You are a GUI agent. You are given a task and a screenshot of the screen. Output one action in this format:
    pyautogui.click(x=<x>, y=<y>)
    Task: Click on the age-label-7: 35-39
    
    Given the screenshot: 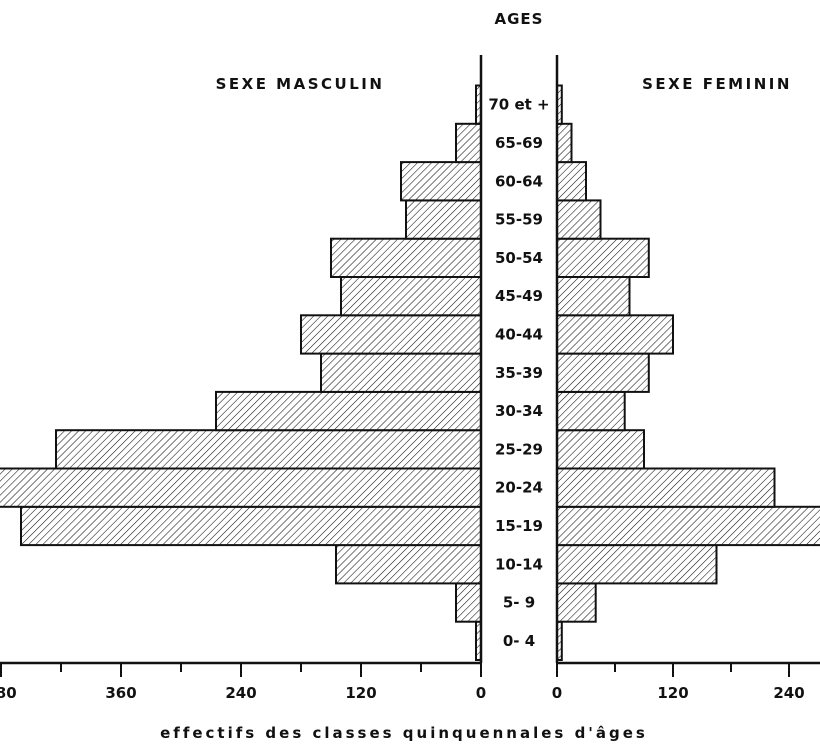 What is the action you would take?
    pyautogui.click(x=519, y=373)
    